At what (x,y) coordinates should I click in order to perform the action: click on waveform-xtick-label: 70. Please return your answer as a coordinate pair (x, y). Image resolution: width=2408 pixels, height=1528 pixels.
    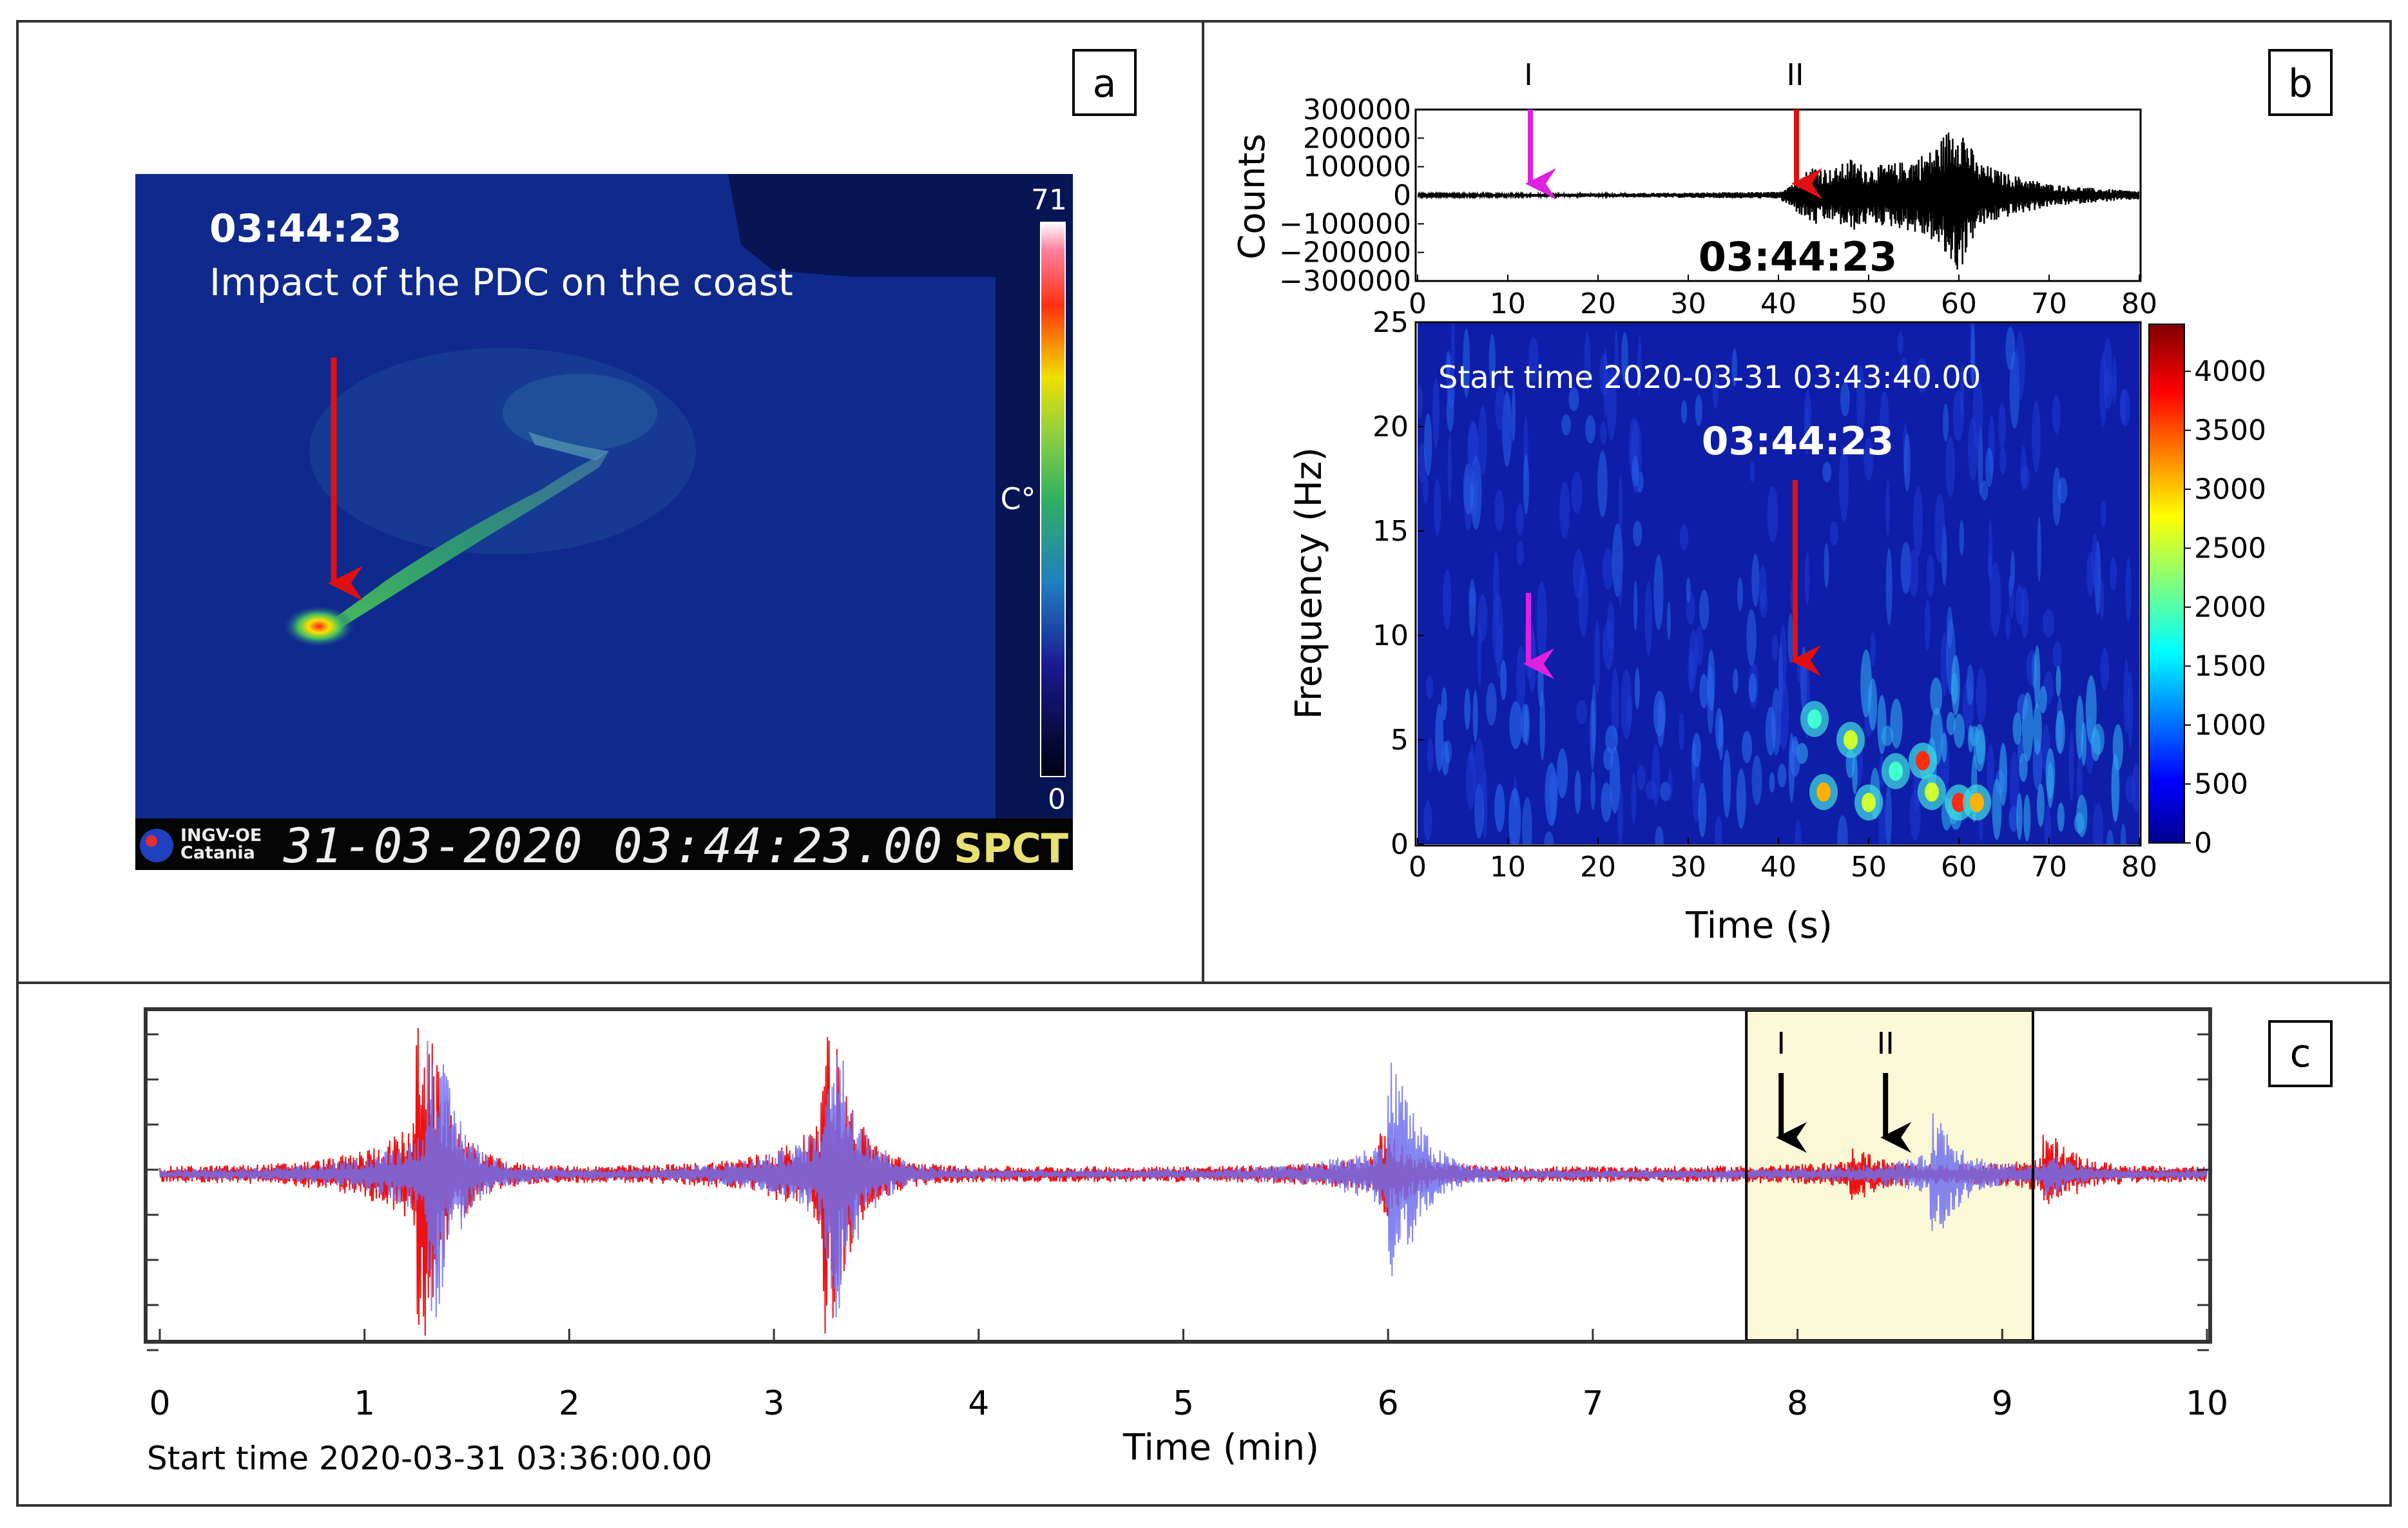
    Looking at the image, I should click on (2049, 303).